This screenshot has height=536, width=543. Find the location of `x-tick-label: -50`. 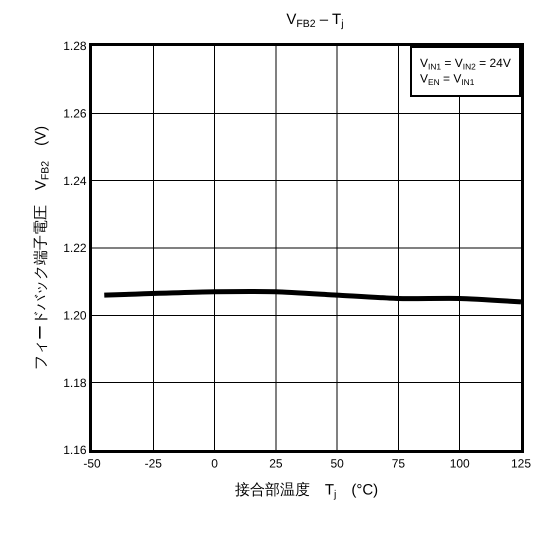

x-tick-label: -50 is located at coordinates (92, 463).